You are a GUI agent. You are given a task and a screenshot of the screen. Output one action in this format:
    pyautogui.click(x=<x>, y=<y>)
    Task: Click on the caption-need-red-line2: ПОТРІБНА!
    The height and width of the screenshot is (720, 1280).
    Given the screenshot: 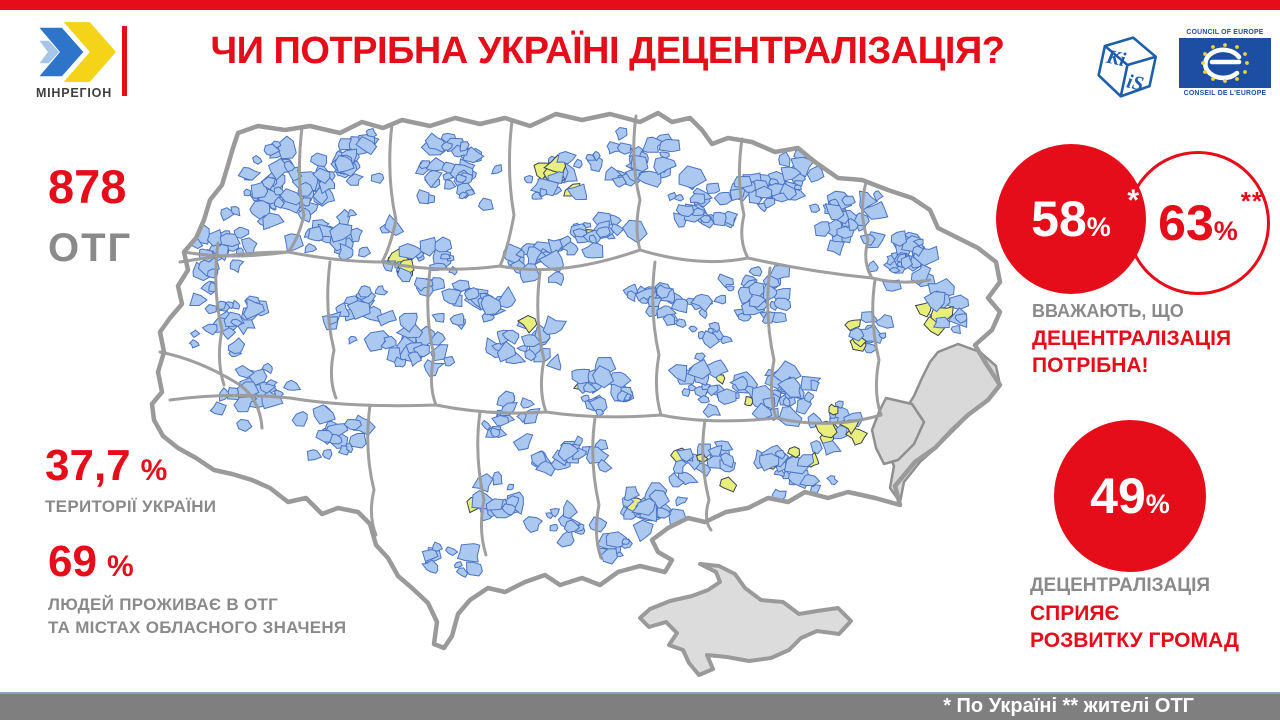 What is the action you would take?
    pyautogui.click(x=1090, y=366)
    